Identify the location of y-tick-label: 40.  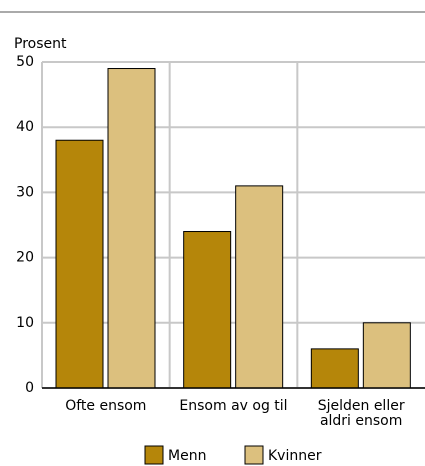
(25, 127).